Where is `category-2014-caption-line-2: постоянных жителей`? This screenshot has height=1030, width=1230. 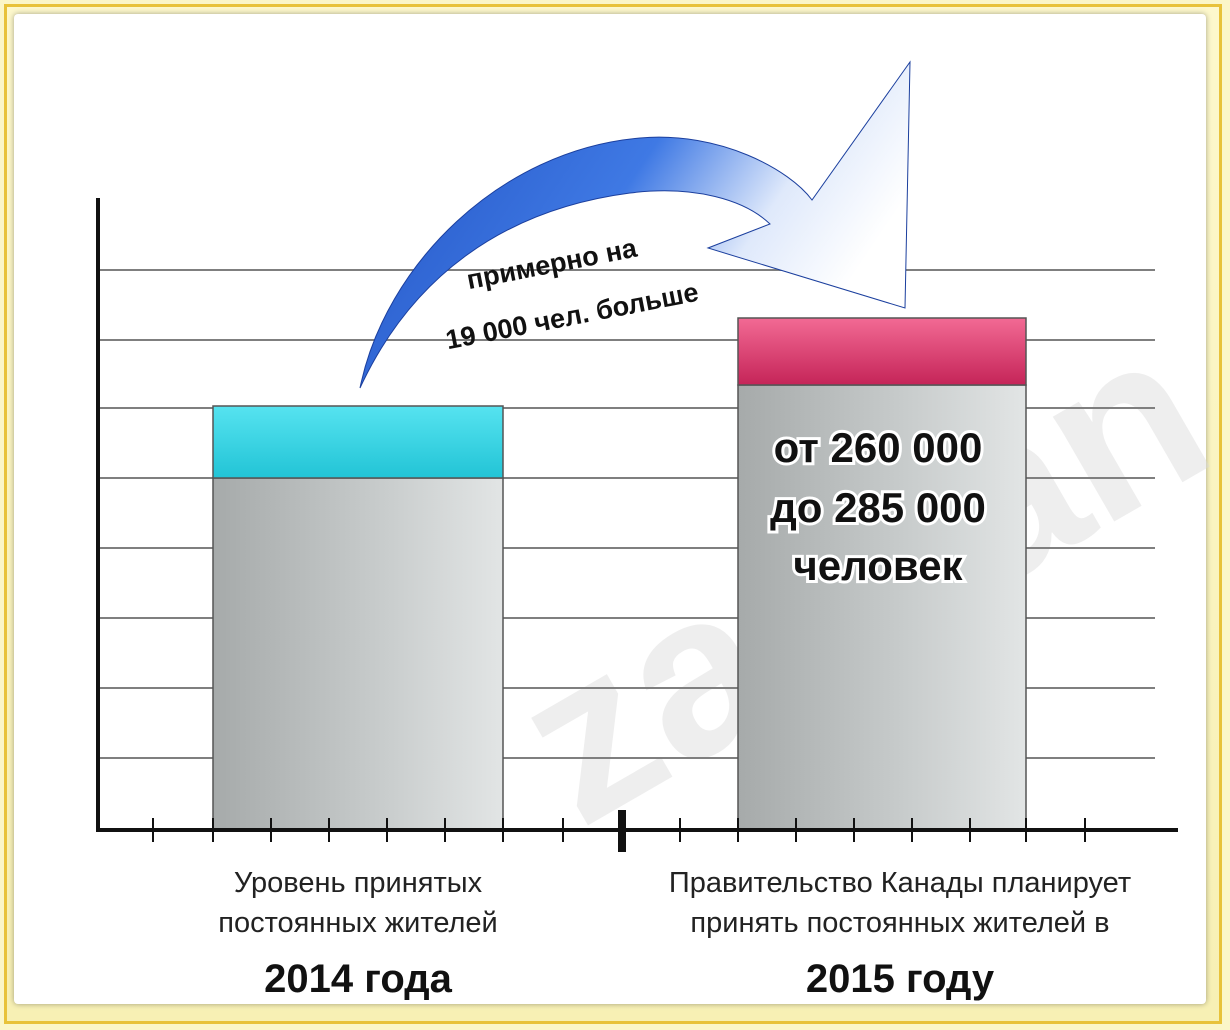
category-2014-caption-line-2: постоянных жителей is located at coordinates (358, 923).